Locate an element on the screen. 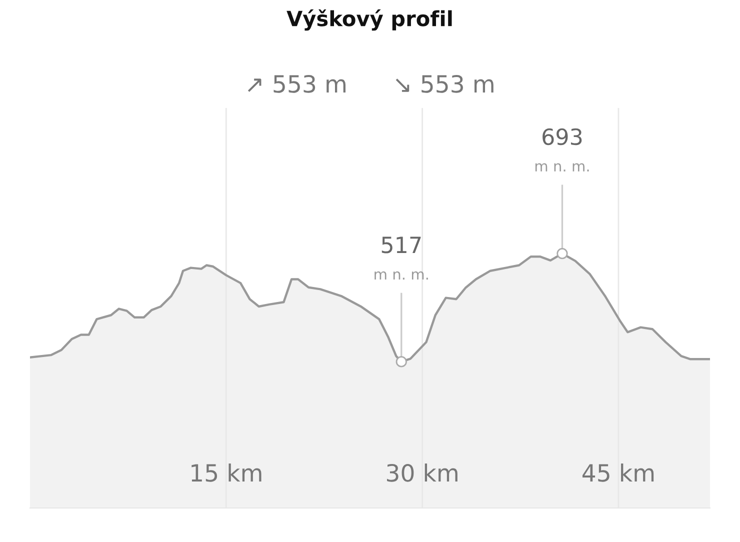  x-tick-label: 30 km is located at coordinates (422, 473).